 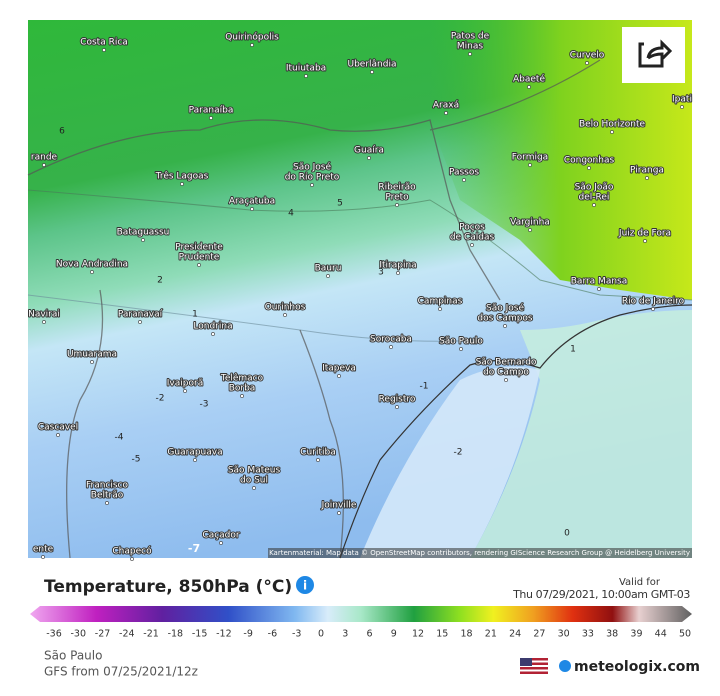 What do you see at coordinates (254, 481) in the screenshot?
I see `city-label: do Sul` at bounding box center [254, 481].